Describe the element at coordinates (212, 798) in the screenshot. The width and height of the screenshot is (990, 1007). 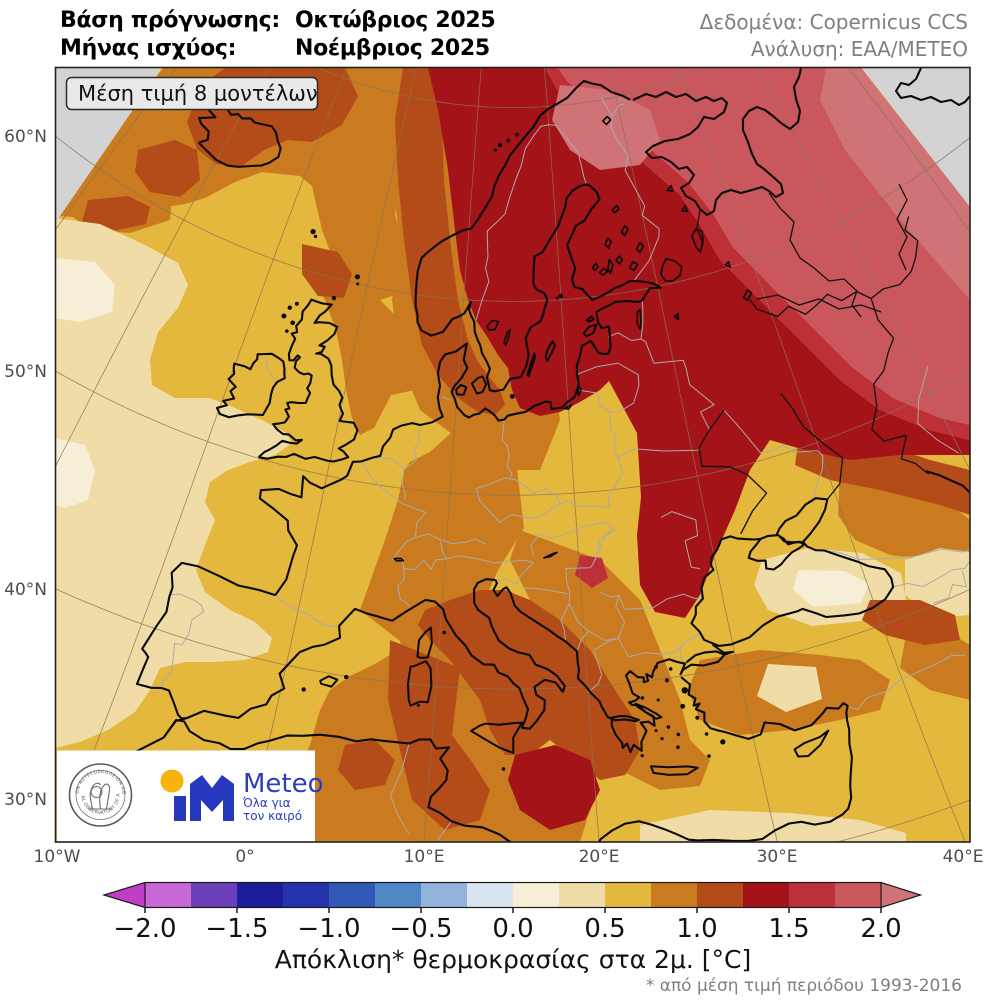
I see `meteo-logo-m` at that location.